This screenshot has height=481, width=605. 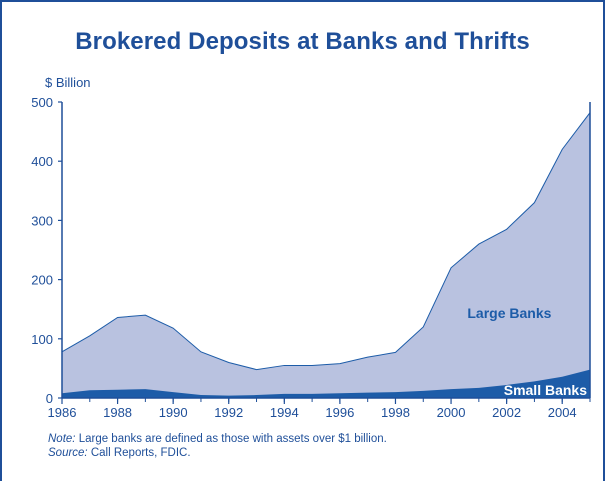 I want to click on frame-right-border, so click(x=604, y=240).